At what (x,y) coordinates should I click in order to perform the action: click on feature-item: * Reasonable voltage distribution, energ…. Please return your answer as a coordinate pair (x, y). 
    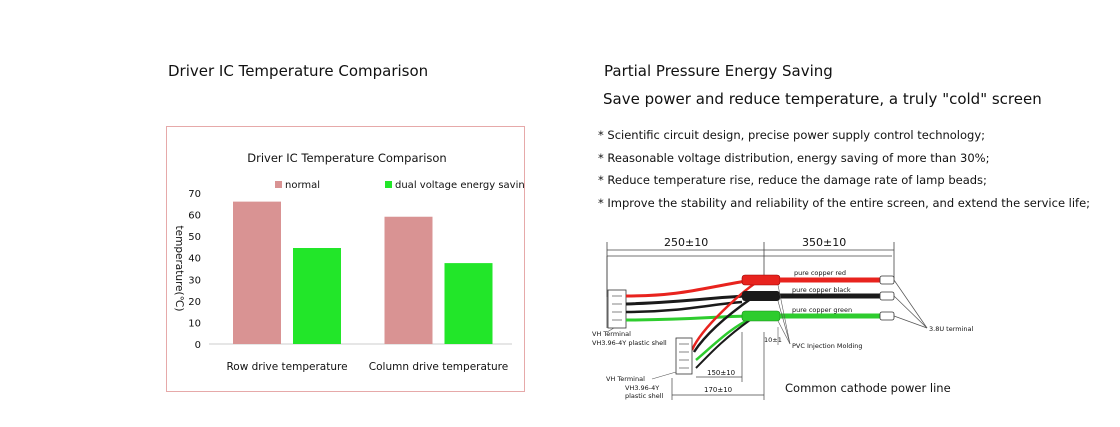
    Looking at the image, I should click on (794, 157).